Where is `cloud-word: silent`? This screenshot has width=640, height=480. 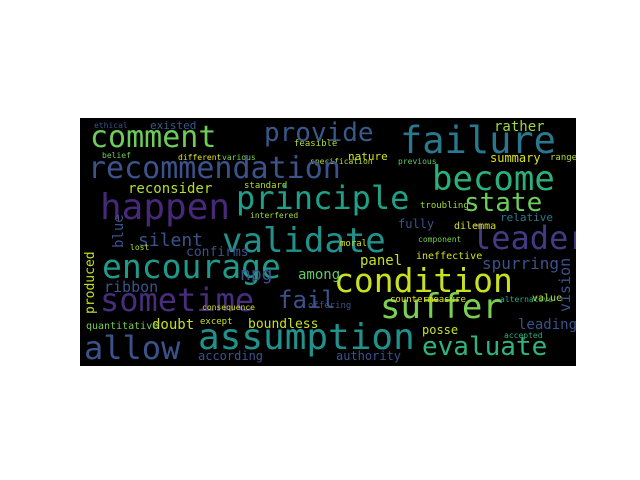 cloud-word: silent is located at coordinates (171, 240).